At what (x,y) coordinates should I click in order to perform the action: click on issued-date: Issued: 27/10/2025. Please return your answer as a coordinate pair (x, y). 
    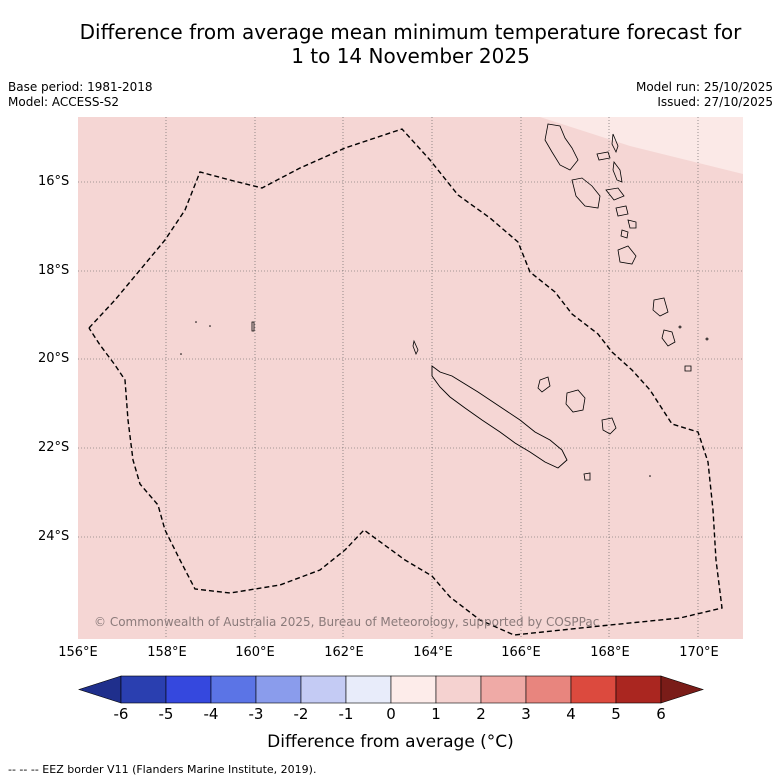
    Looking at the image, I should click on (715, 102).